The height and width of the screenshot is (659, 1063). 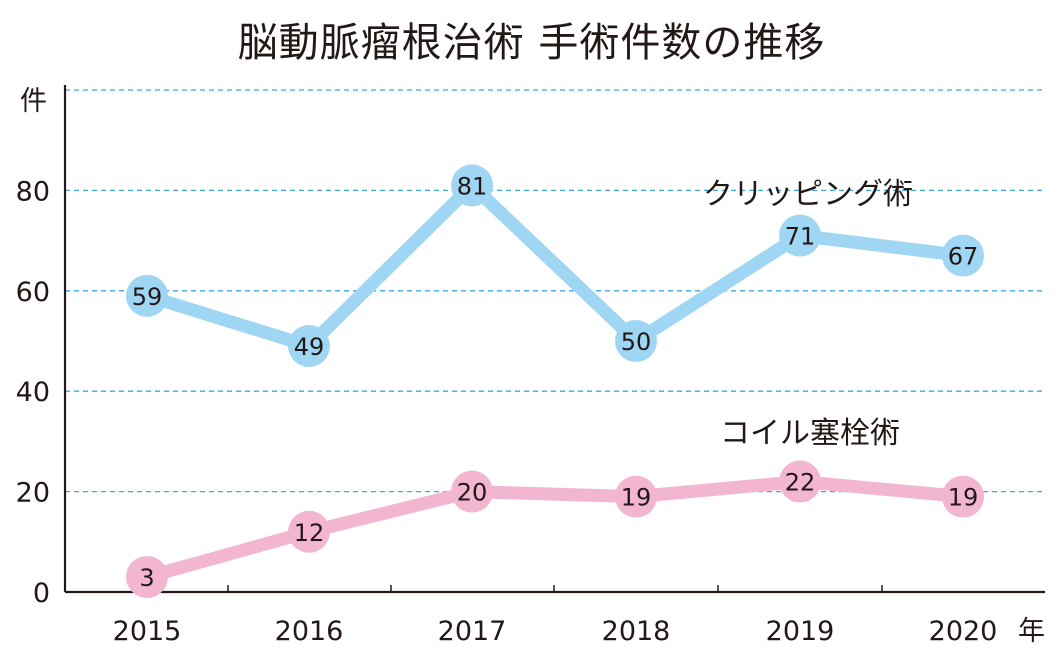 I want to click on series-line, so click(x=555, y=529).